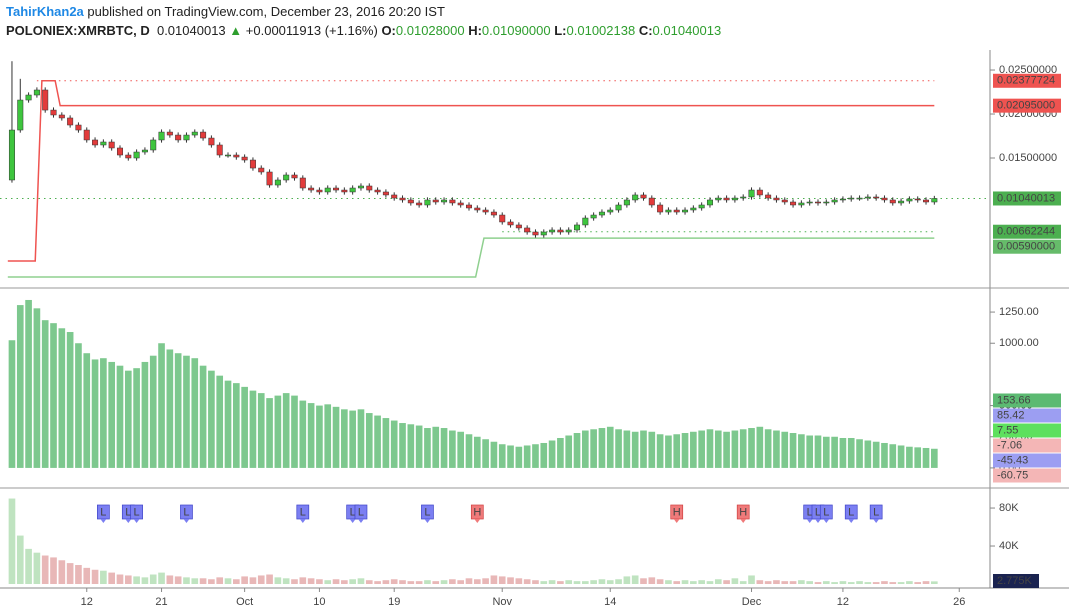 The height and width of the screenshot is (615, 1069). What do you see at coordinates (236, 30) in the screenshot?
I see `arrow: ▲` at bounding box center [236, 30].